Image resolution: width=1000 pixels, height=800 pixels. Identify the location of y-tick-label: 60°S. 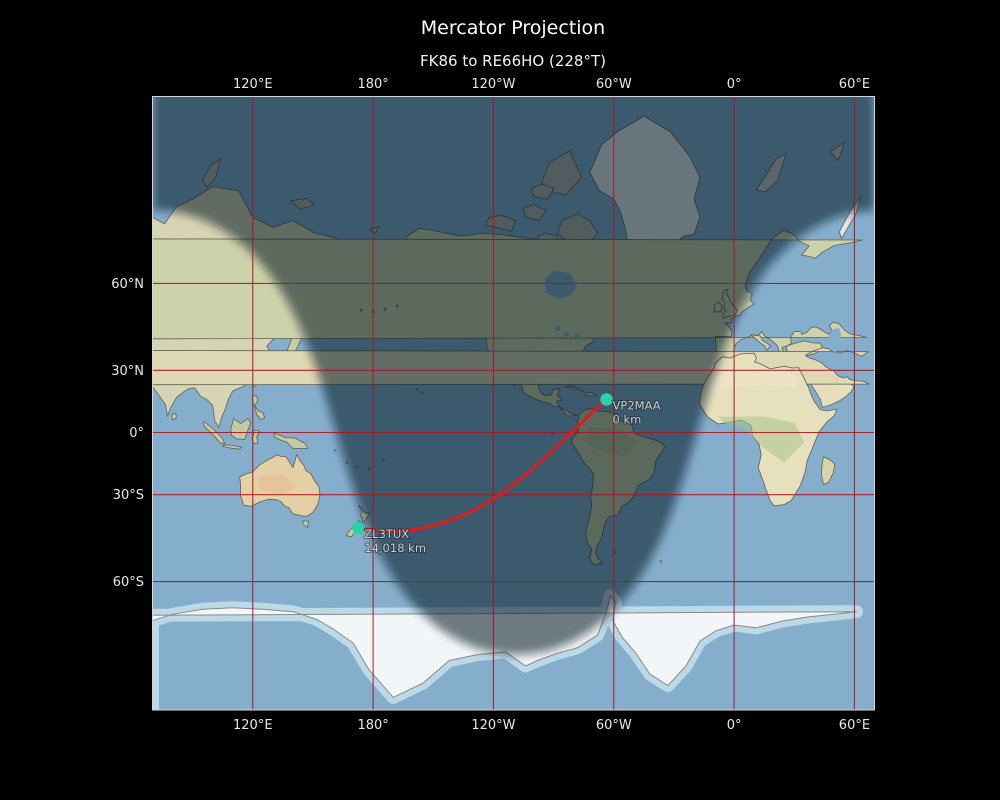
(128, 582).